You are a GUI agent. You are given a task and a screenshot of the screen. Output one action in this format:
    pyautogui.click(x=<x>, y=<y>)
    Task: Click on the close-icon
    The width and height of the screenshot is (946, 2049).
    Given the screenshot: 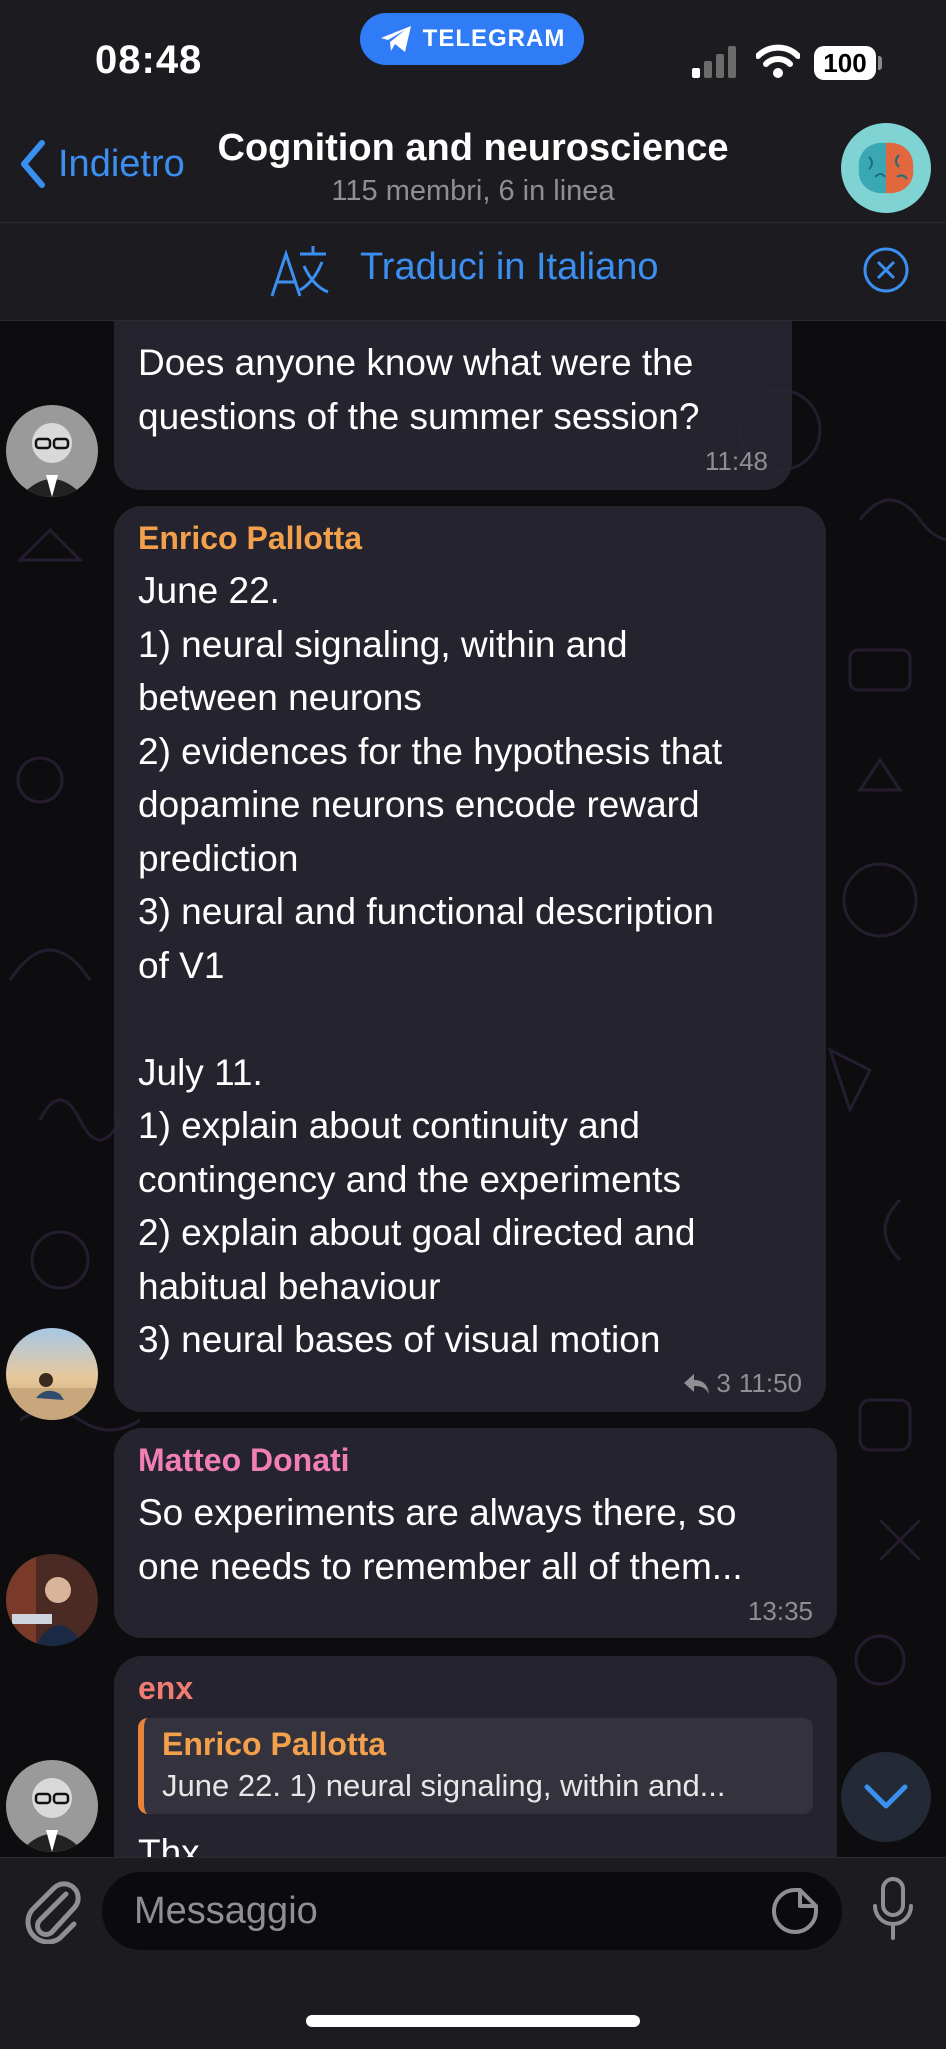 What is the action you would take?
    pyautogui.click(x=886, y=270)
    